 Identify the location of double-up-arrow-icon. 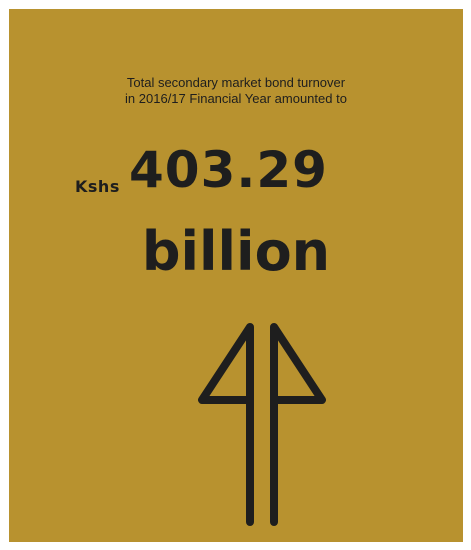
(262, 424).